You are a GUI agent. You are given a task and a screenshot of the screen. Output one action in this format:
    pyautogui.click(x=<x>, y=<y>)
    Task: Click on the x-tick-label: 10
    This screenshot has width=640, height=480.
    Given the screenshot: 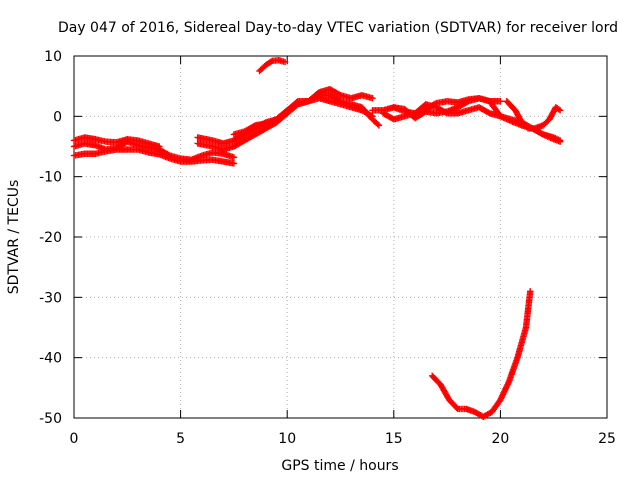 What is the action you would take?
    pyautogui.click(x=287, y=439)
    